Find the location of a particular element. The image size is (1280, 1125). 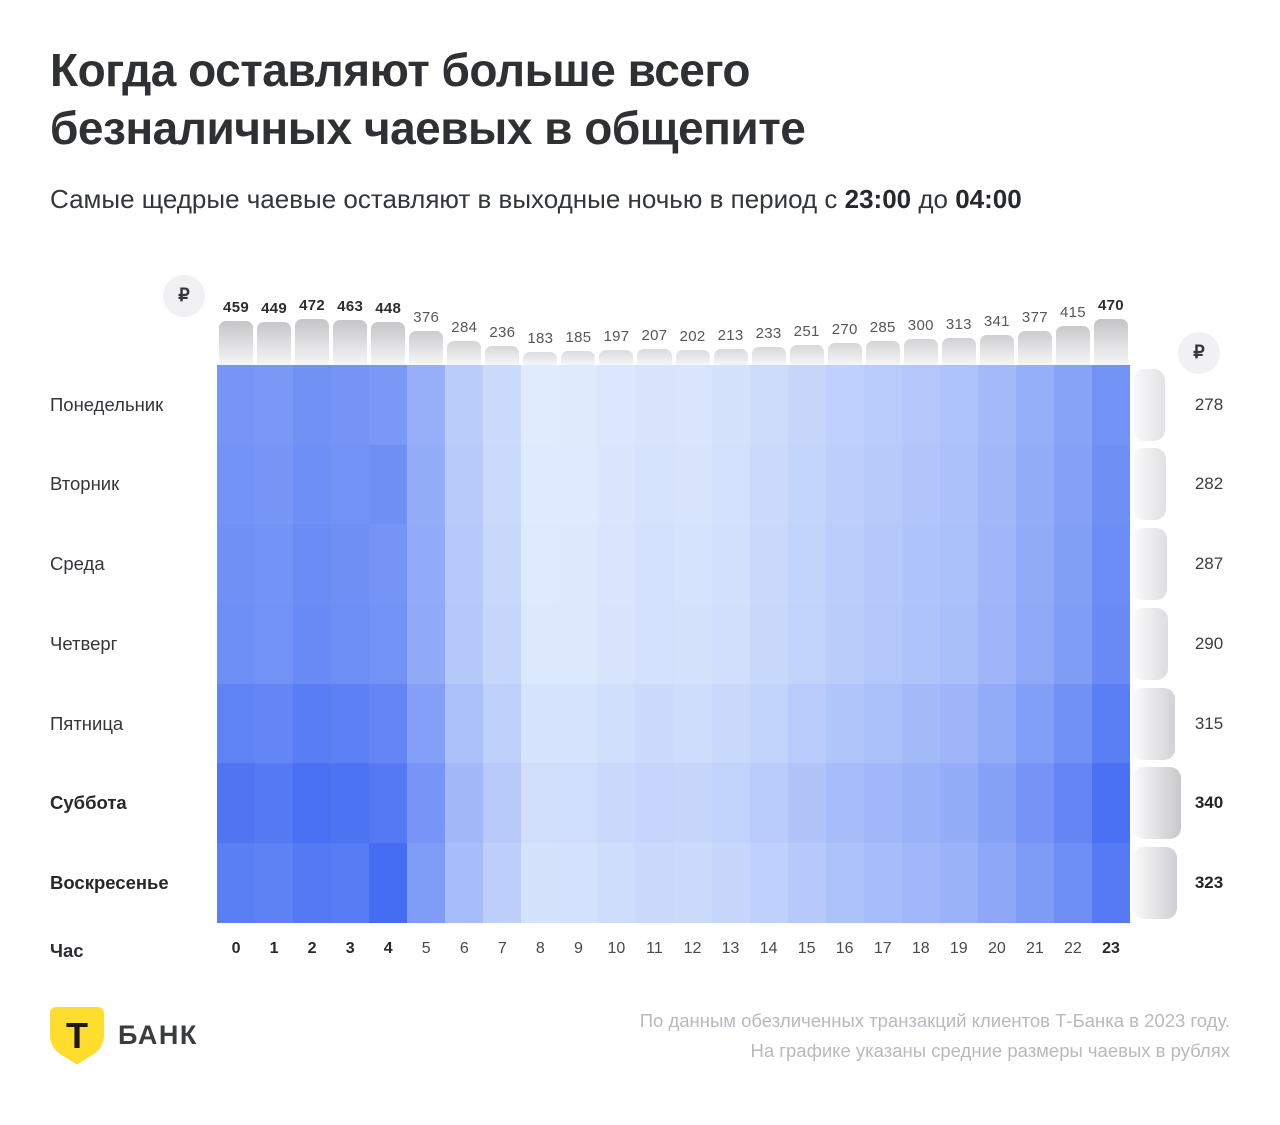

day-label: Суббота is located at coordinates (88, 803).